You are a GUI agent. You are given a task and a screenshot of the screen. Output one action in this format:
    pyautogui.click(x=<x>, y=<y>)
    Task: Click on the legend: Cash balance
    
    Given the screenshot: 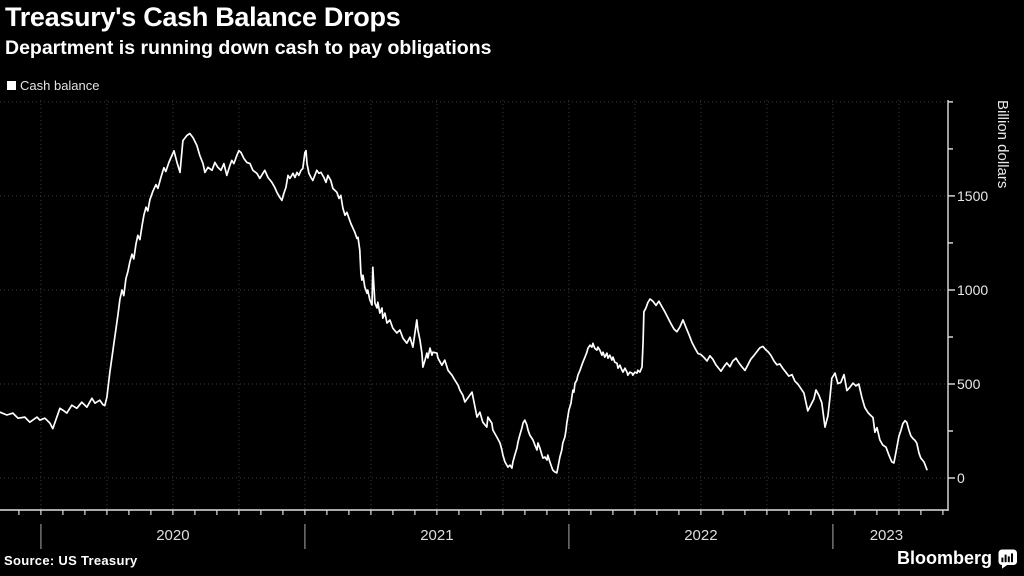 What is the action you would take?
    pyautogui.click(x=53, y=85)
    